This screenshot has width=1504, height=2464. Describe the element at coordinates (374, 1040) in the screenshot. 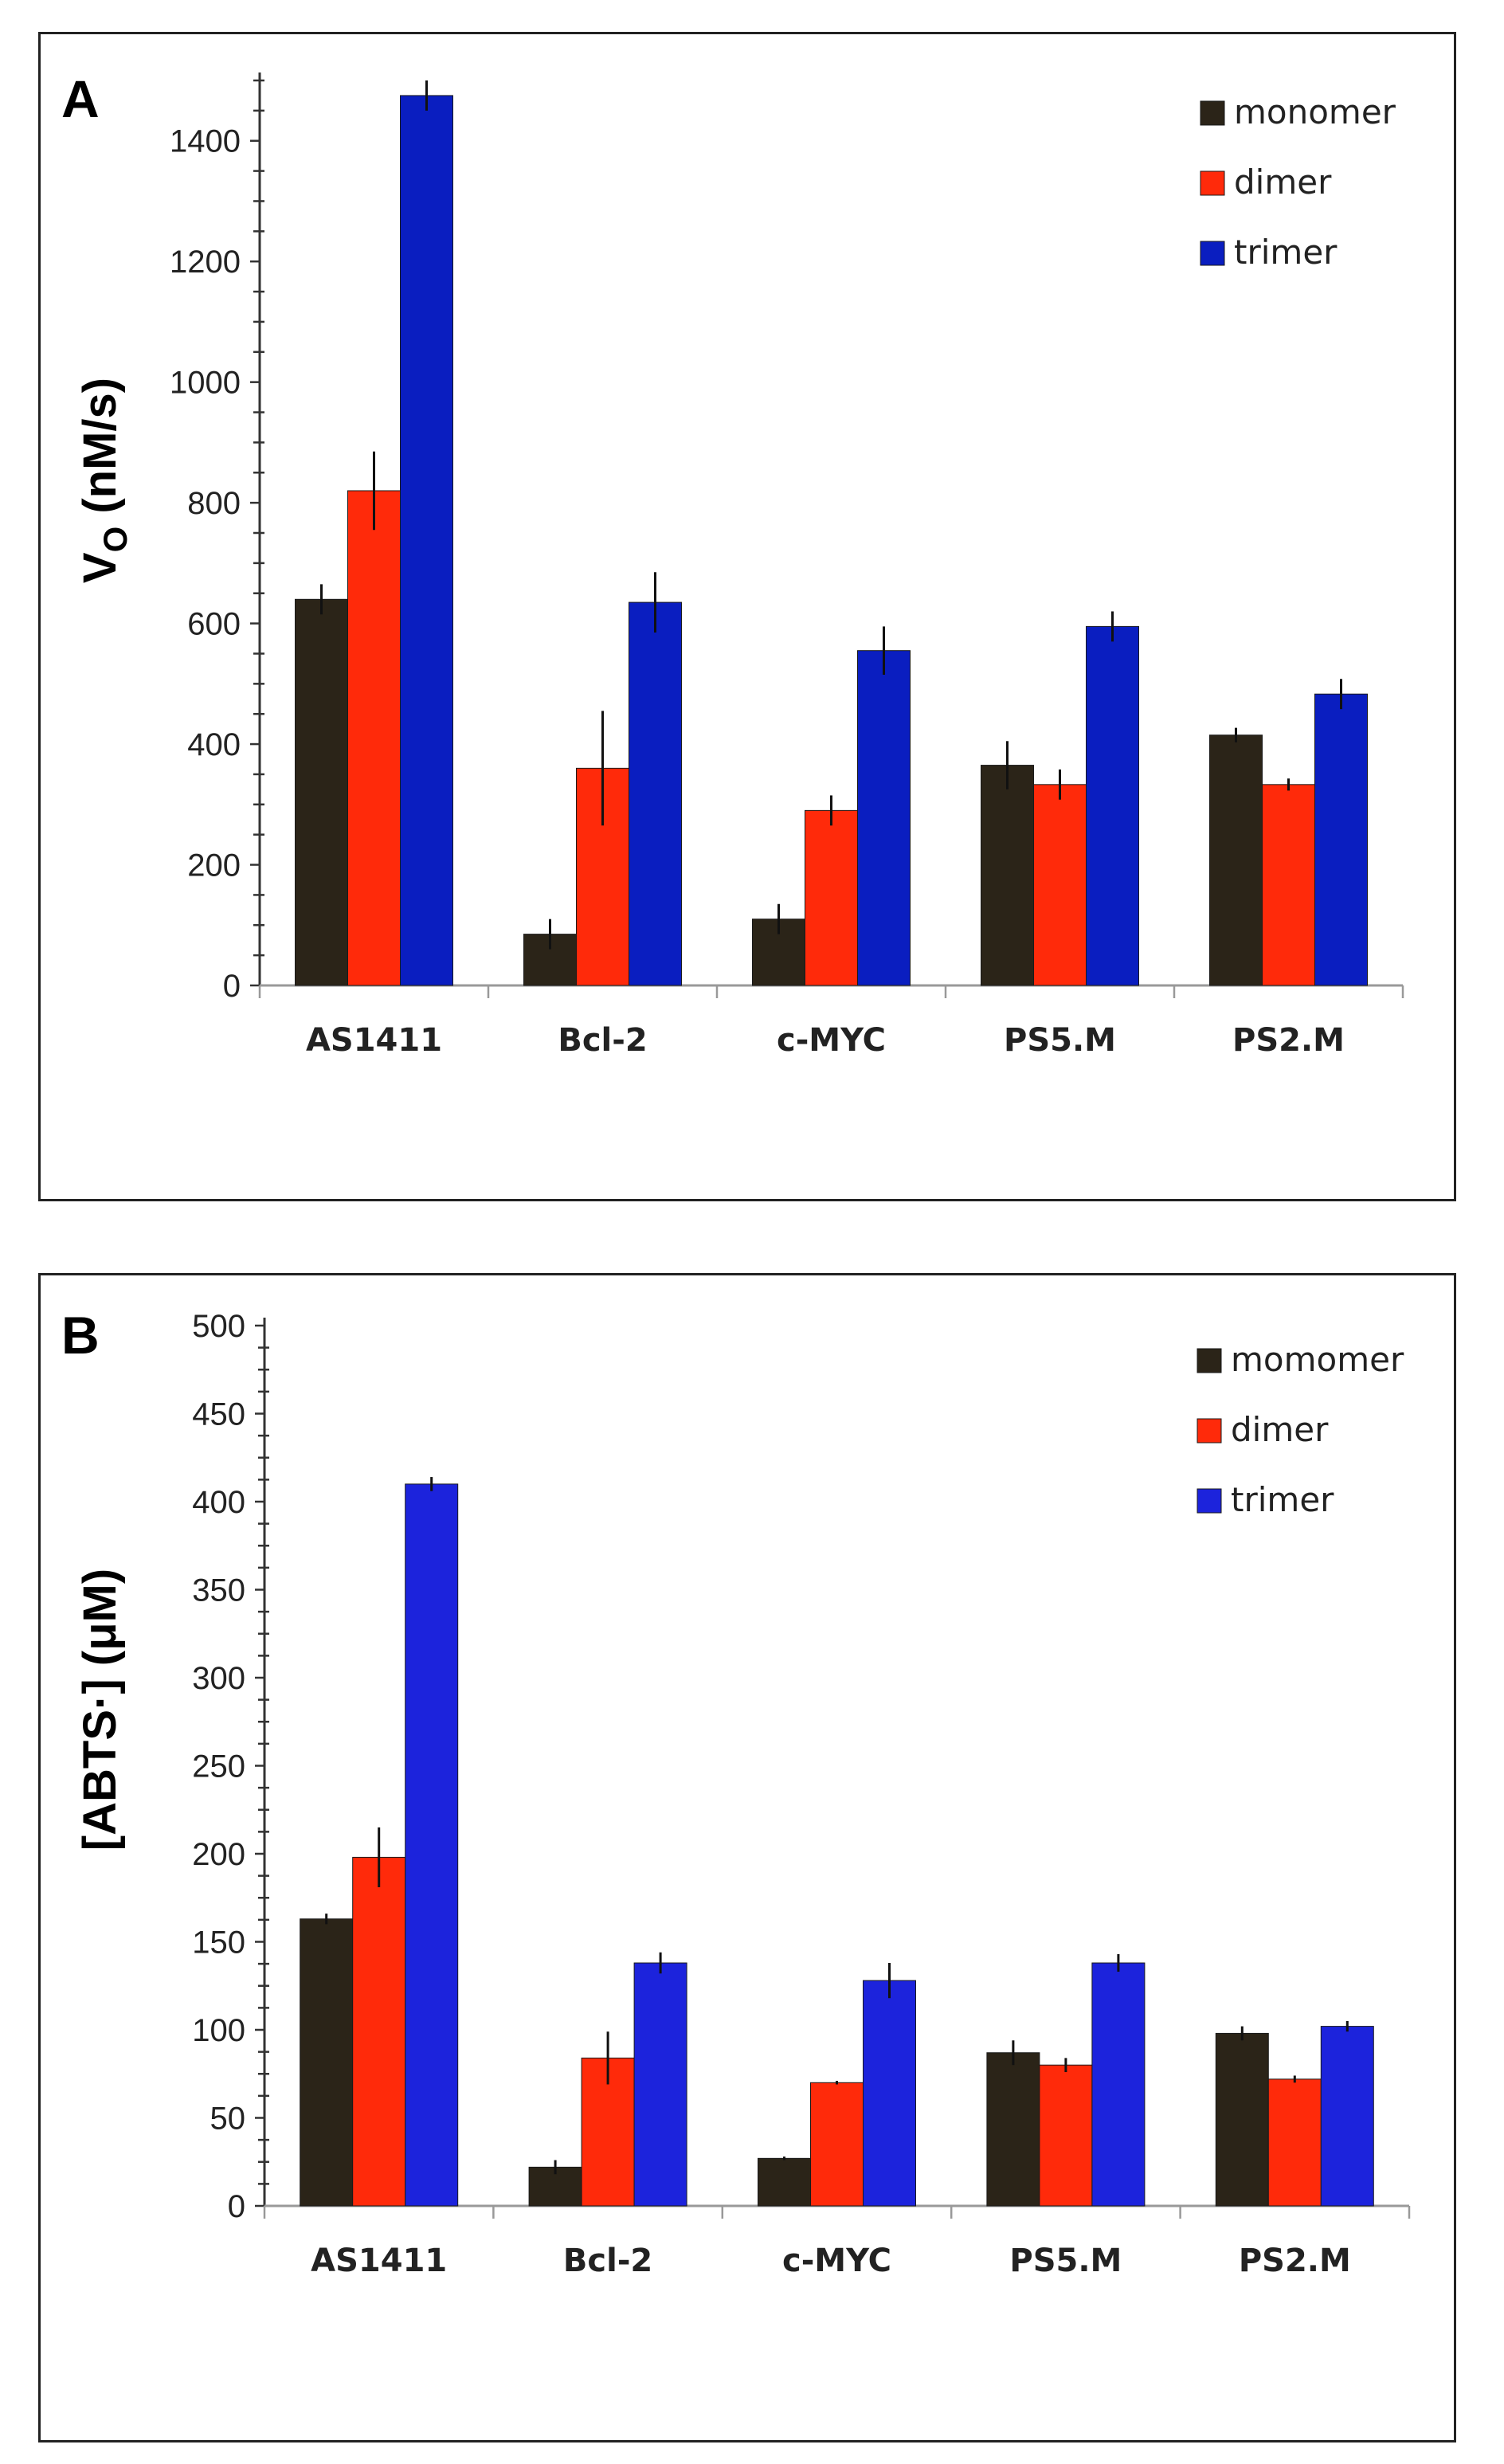

I see `x-category-label-0: AS1411` at that location.